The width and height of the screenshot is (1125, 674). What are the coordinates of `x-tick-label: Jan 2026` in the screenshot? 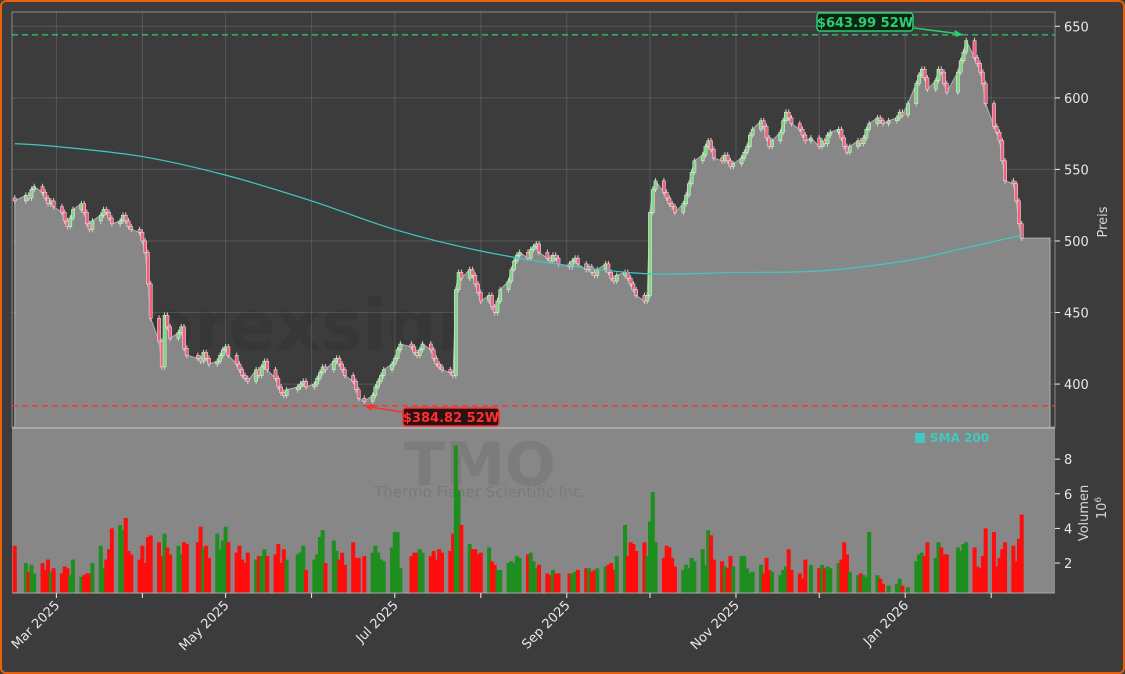 It's located at (886, 624).